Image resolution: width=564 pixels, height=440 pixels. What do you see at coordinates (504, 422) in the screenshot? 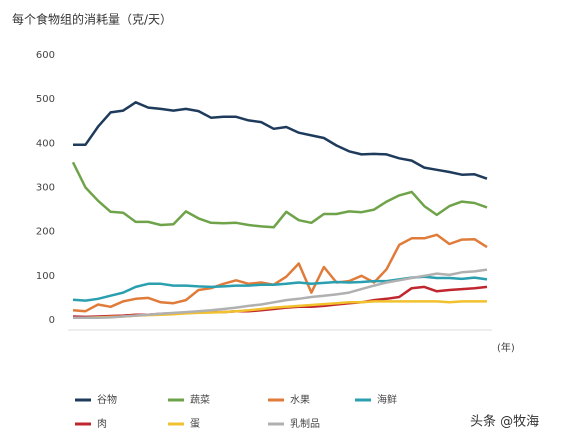
I see `watermark: 头条 @牧海` at bounding box center [504, 422].